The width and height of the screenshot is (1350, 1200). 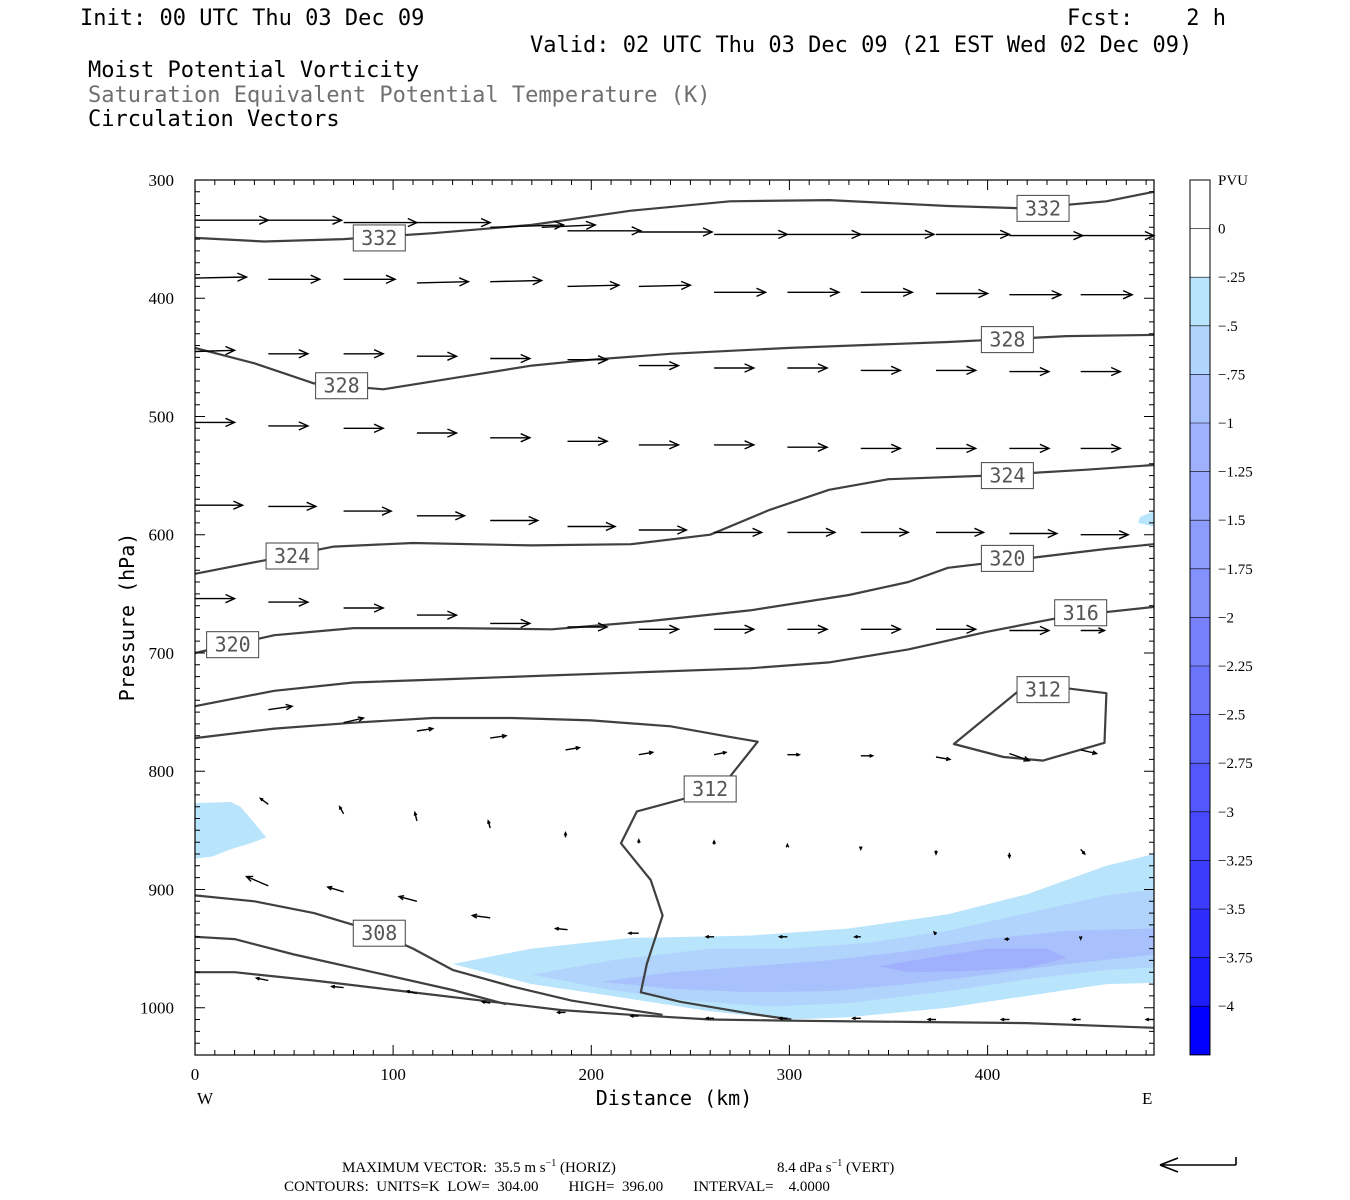 I want to click on contour-label-324-5: 324, so click(x=1007, y=476).